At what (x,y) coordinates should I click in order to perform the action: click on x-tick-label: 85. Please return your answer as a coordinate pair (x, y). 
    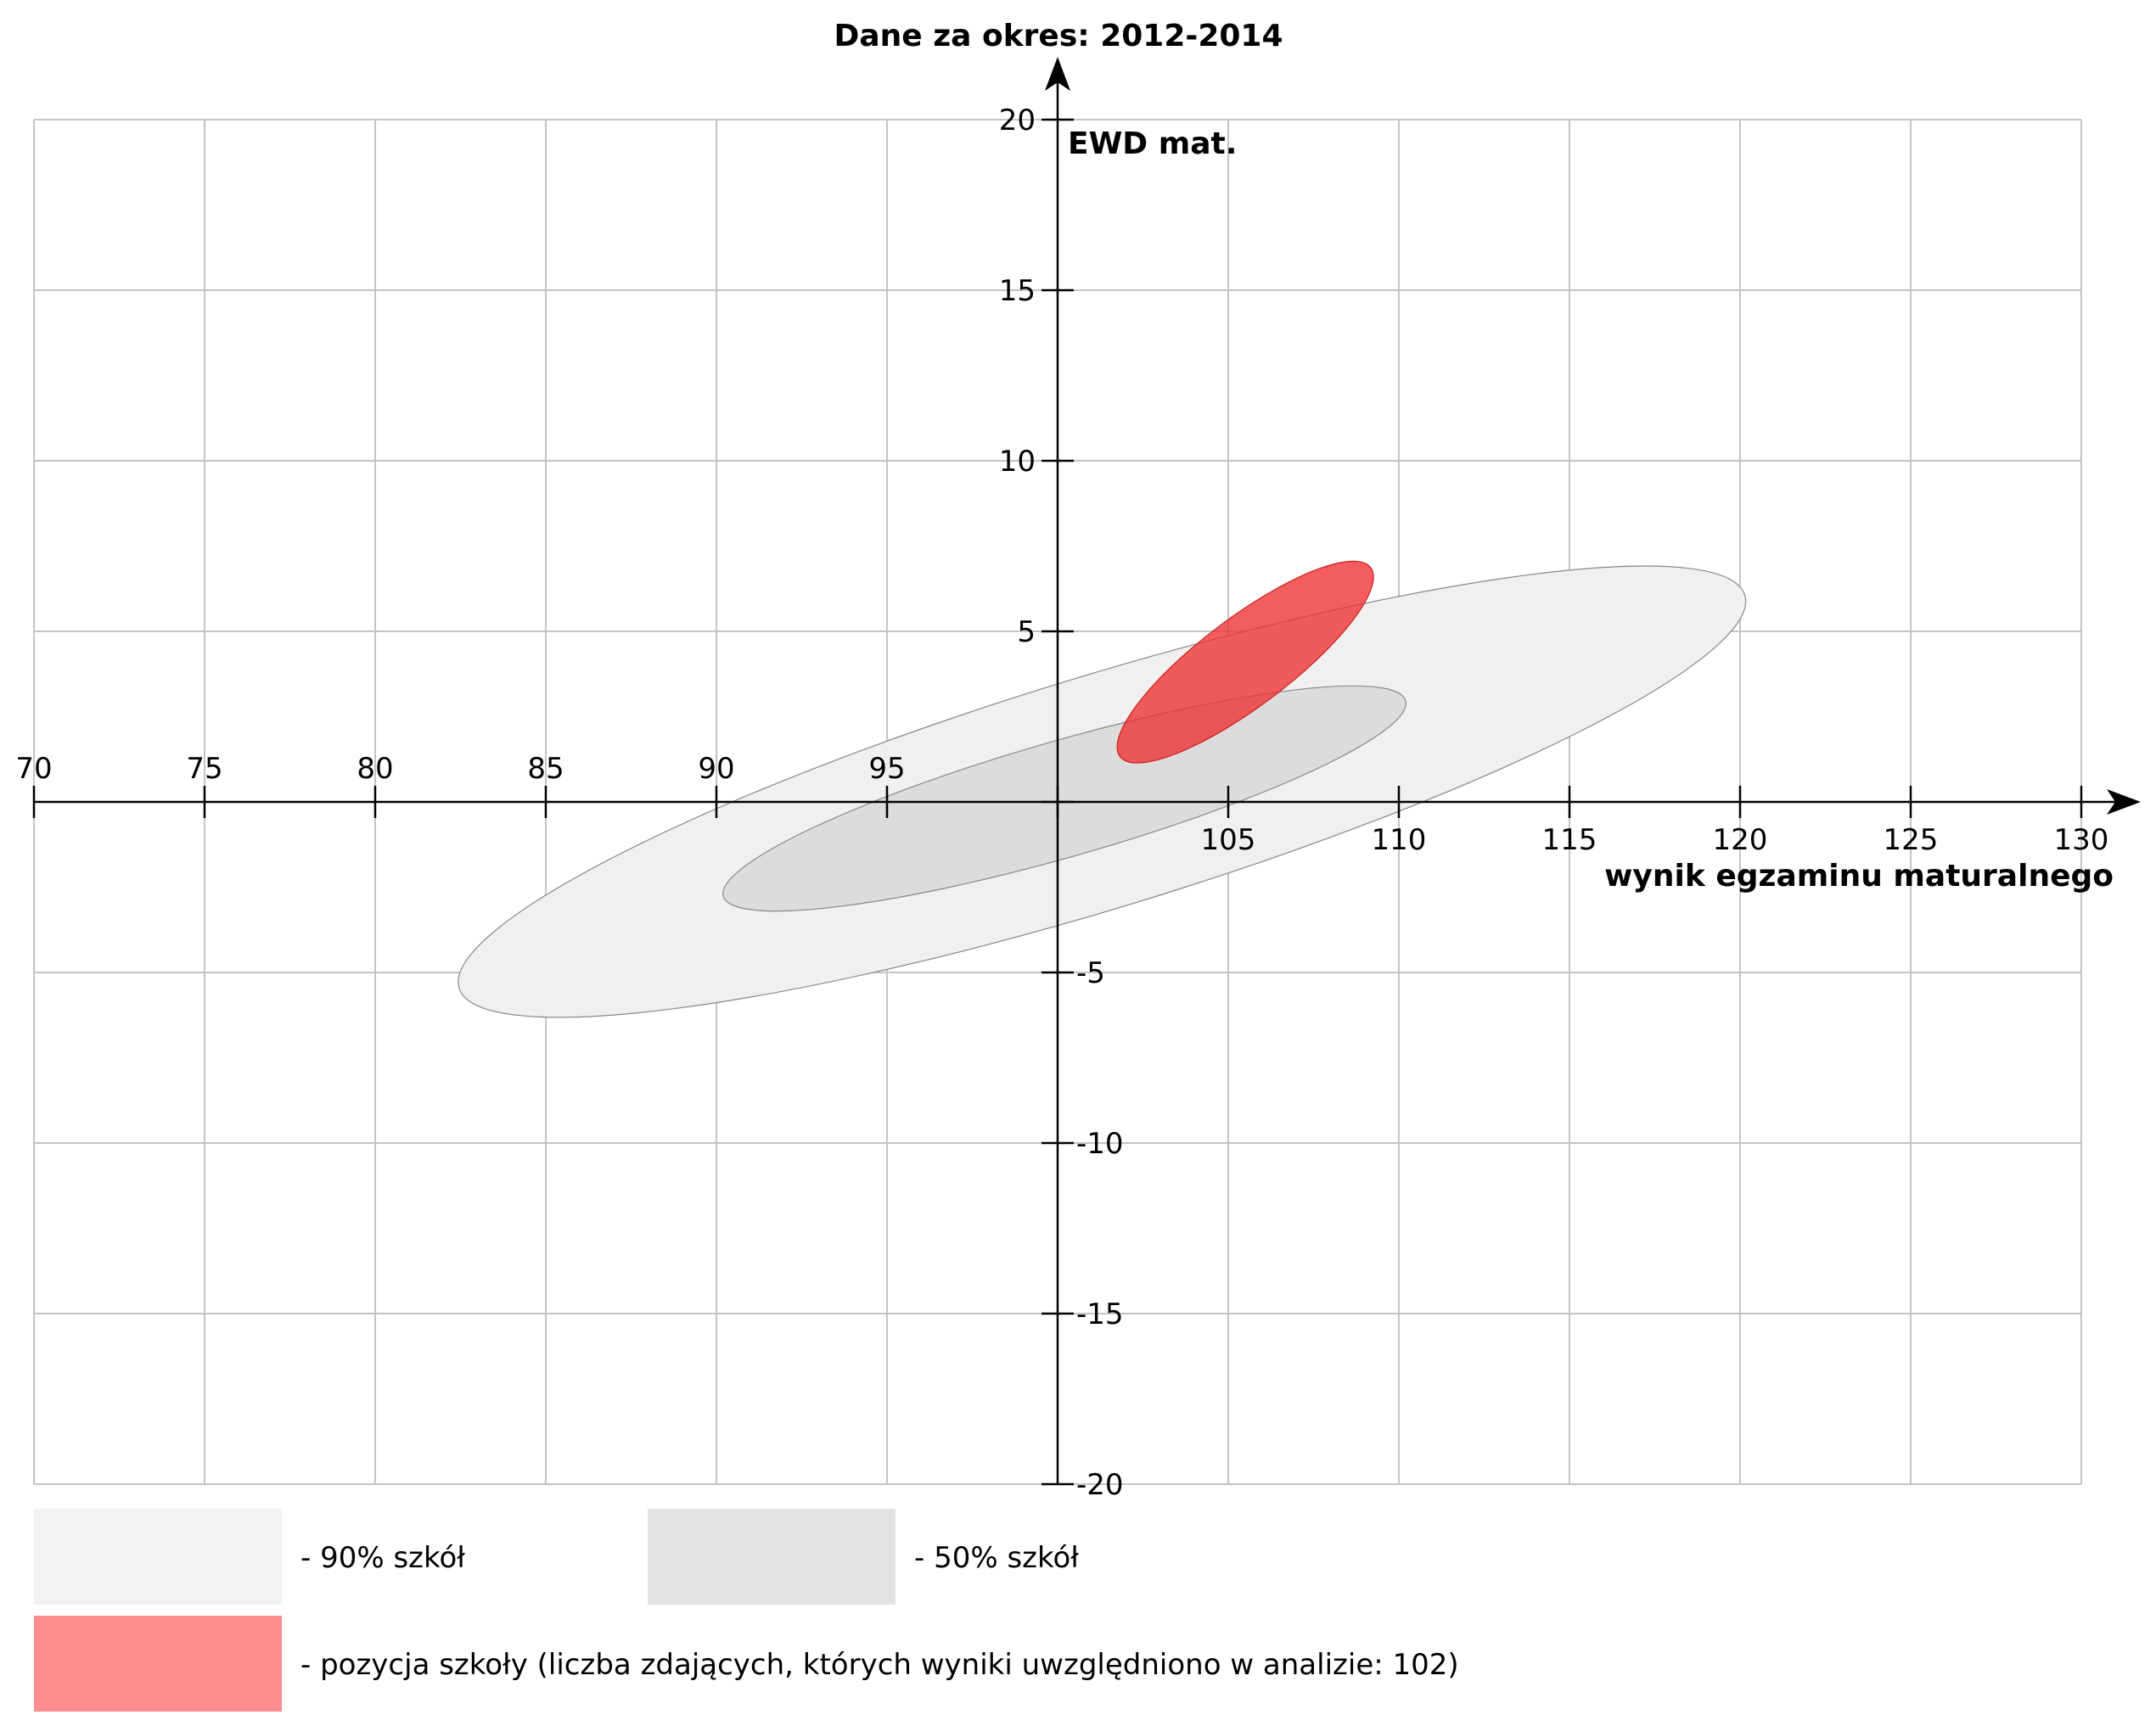
    Looking at the image, I should click on (545, 769).